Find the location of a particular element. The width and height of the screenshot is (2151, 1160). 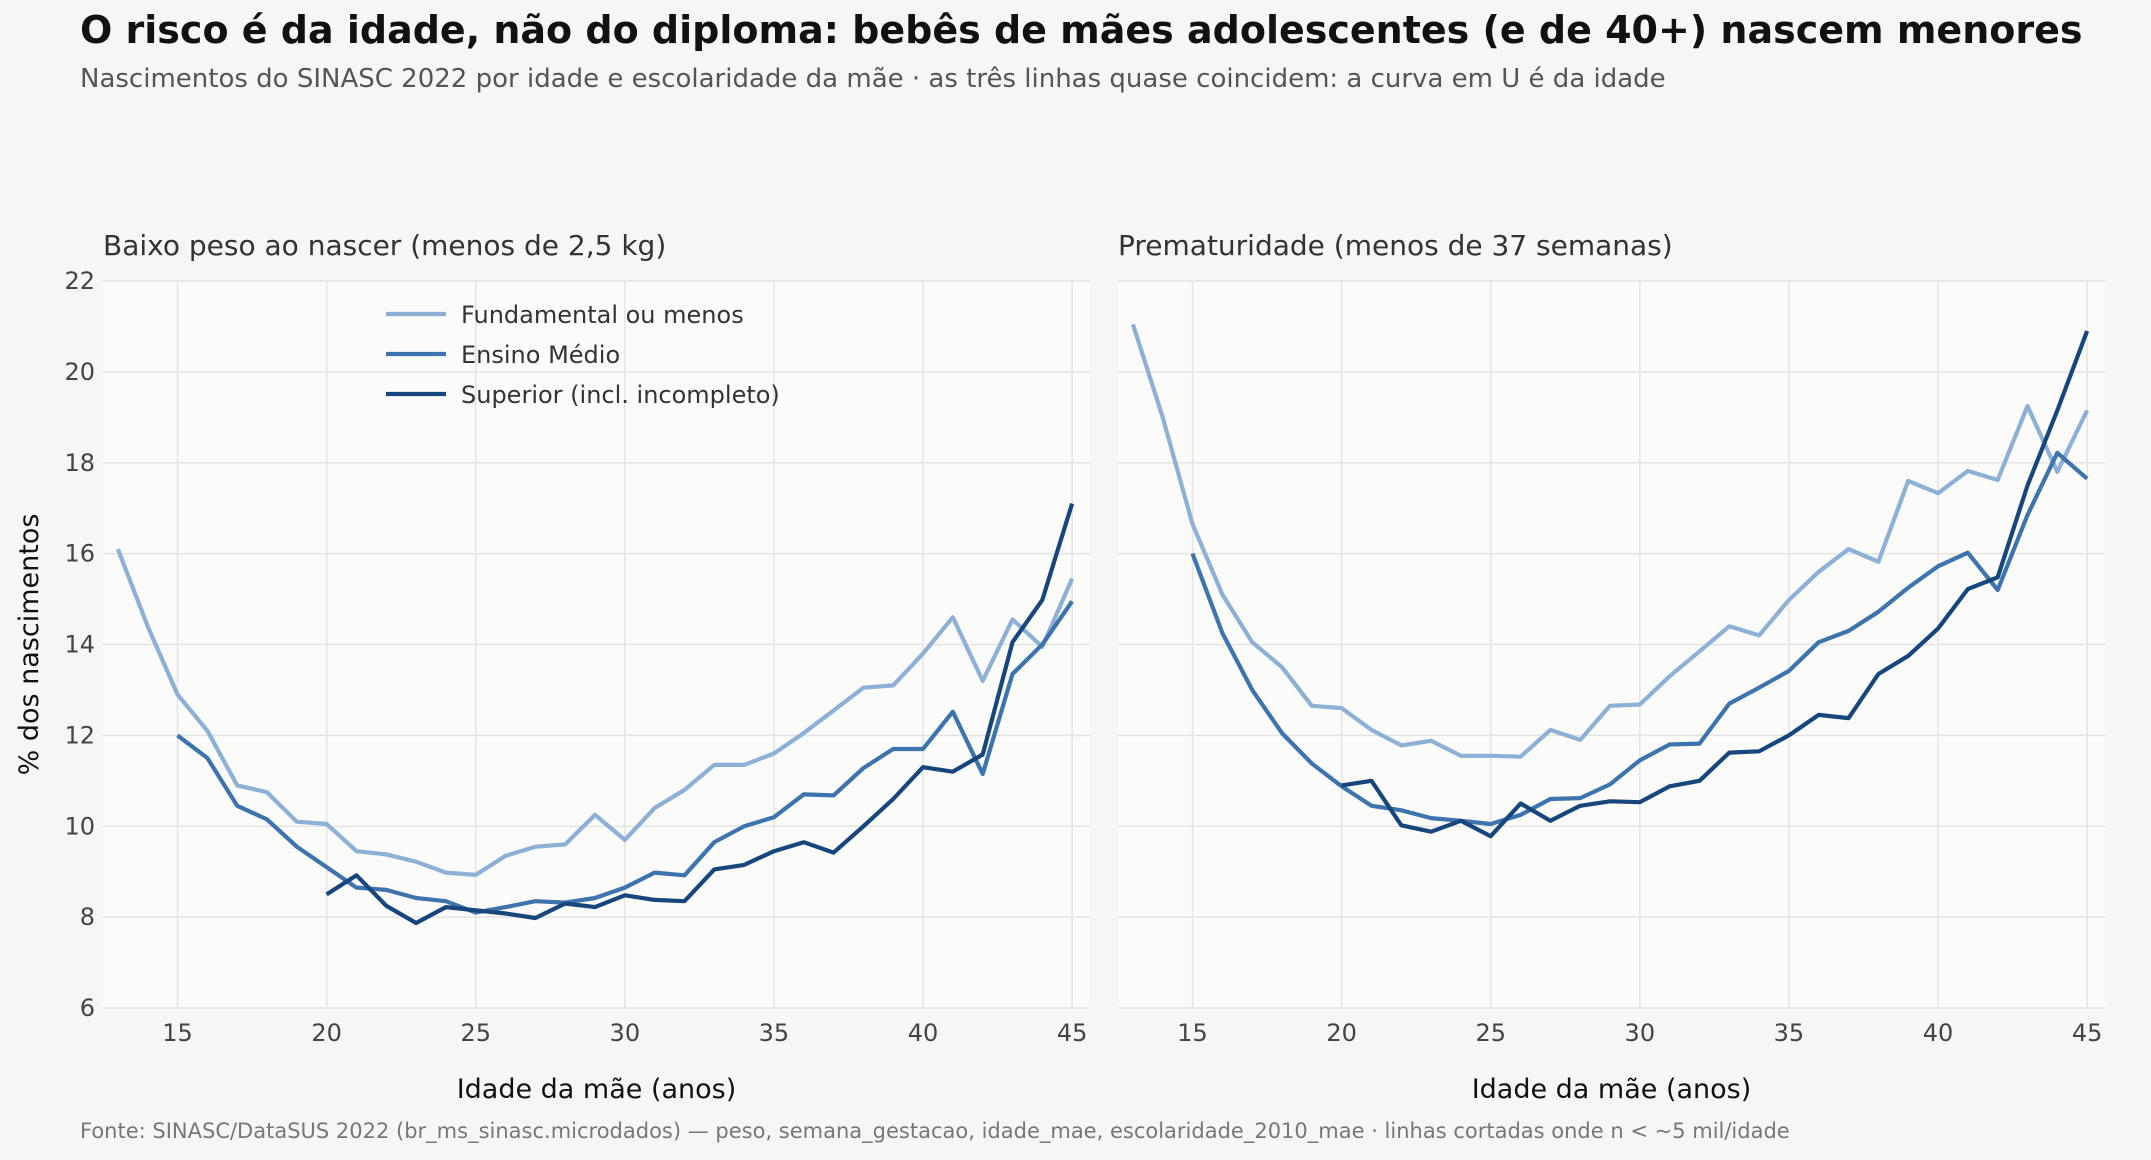

legend-label: Superior (incl. incompleto) is located at coordinates (620, 395).